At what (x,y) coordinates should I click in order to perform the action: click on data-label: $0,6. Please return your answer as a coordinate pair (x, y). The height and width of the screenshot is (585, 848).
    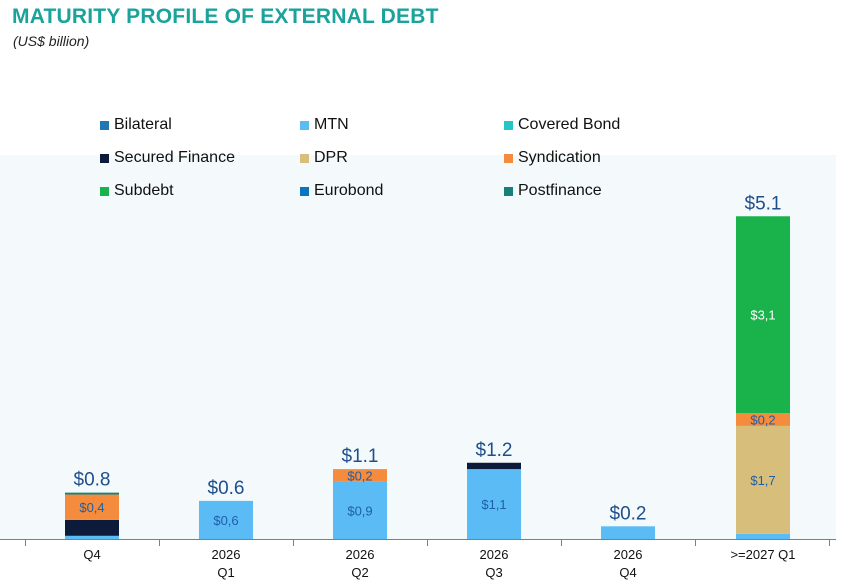
    Looking at the image, I should click on (225, 520).